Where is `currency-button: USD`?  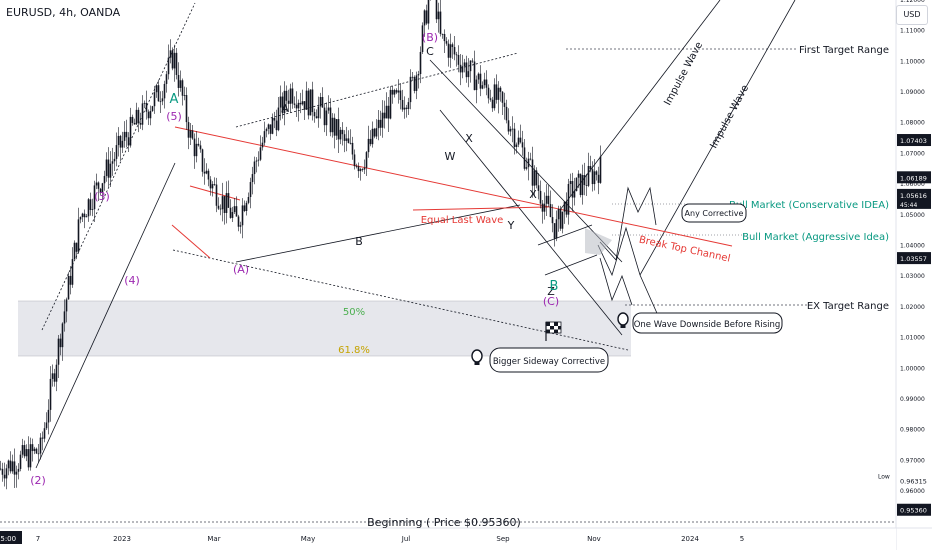 currency-button: USD is located at coordinates (912, 15).